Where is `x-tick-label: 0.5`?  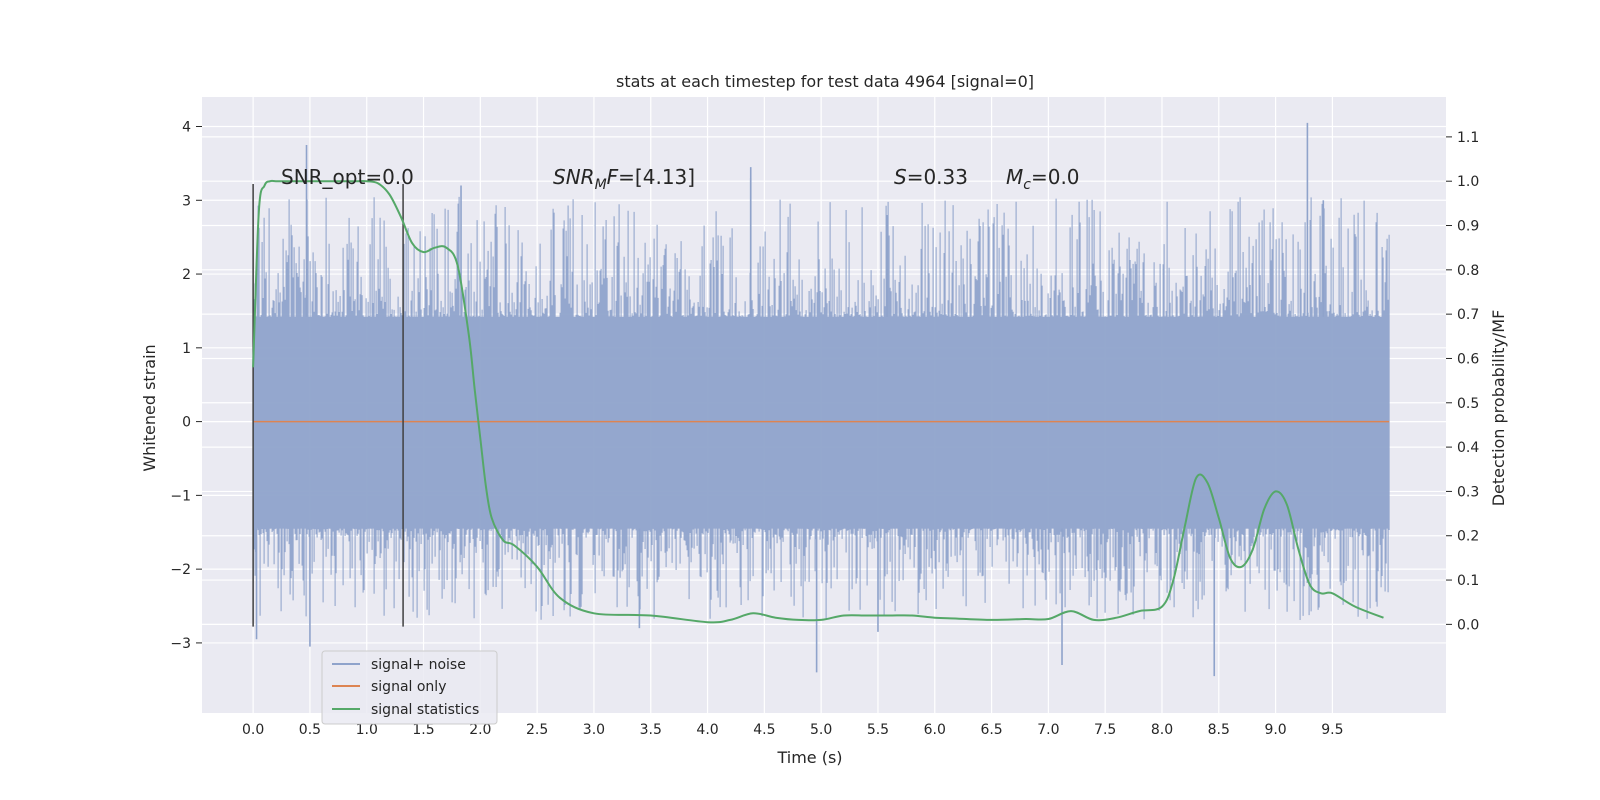
x-tick-label: 0.5 is located at coordinates (310, 730).